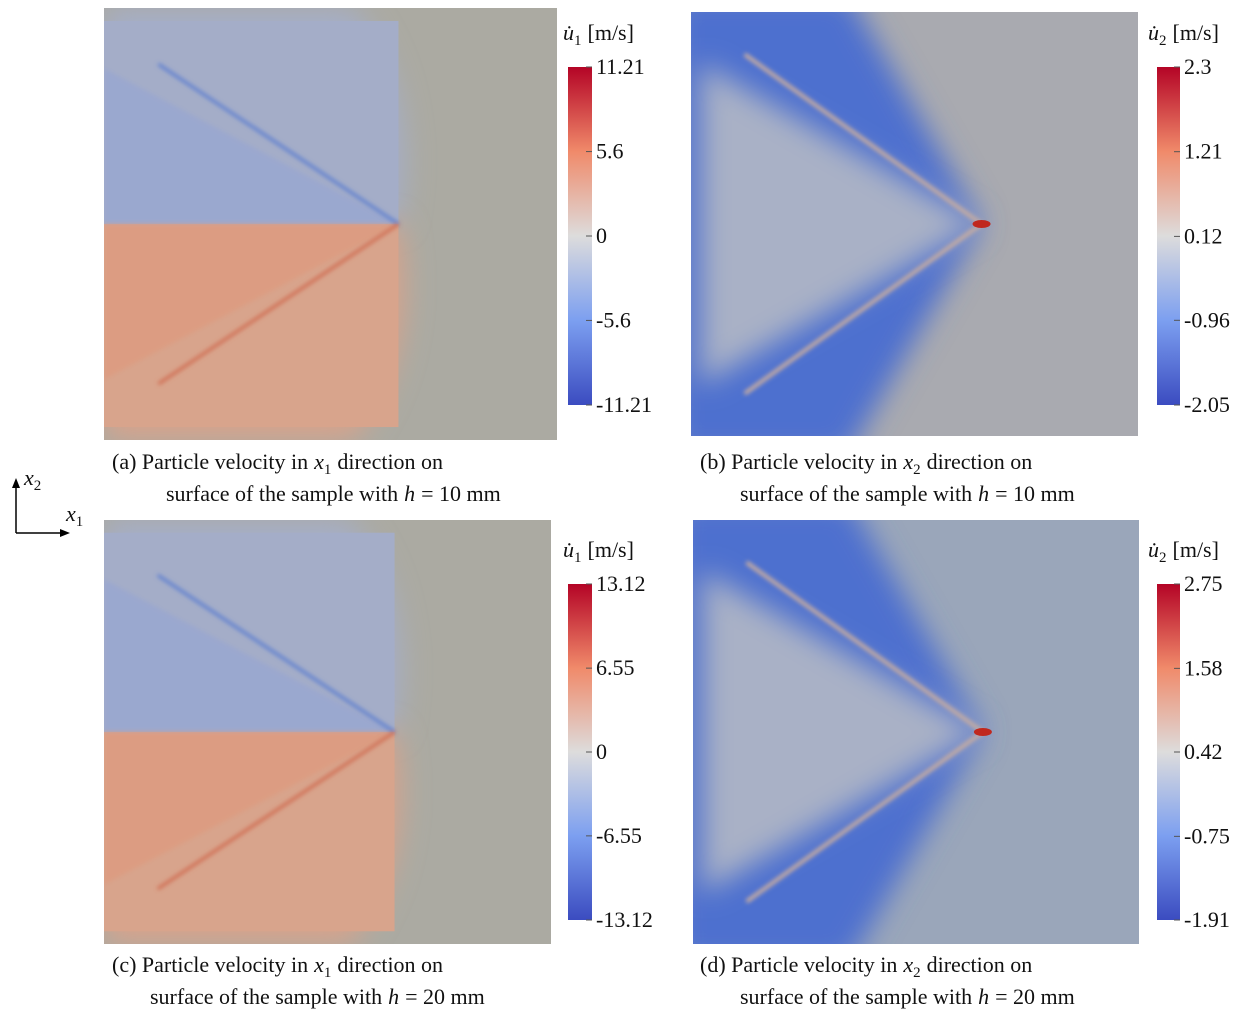 The width and height of the screenshot is (1257, 1010). I want to click on text-part: (c) Particle velocity in, so click(210, 964).